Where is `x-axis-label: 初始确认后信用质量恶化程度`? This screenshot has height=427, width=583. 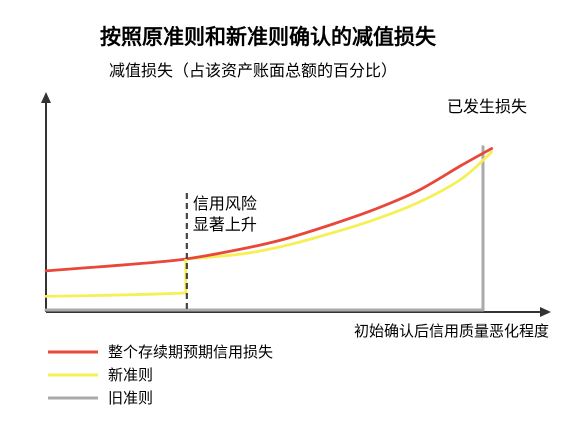 x-axis-label: 初始确认后信用质量恶化程度 is located at coordinates (451, 331).